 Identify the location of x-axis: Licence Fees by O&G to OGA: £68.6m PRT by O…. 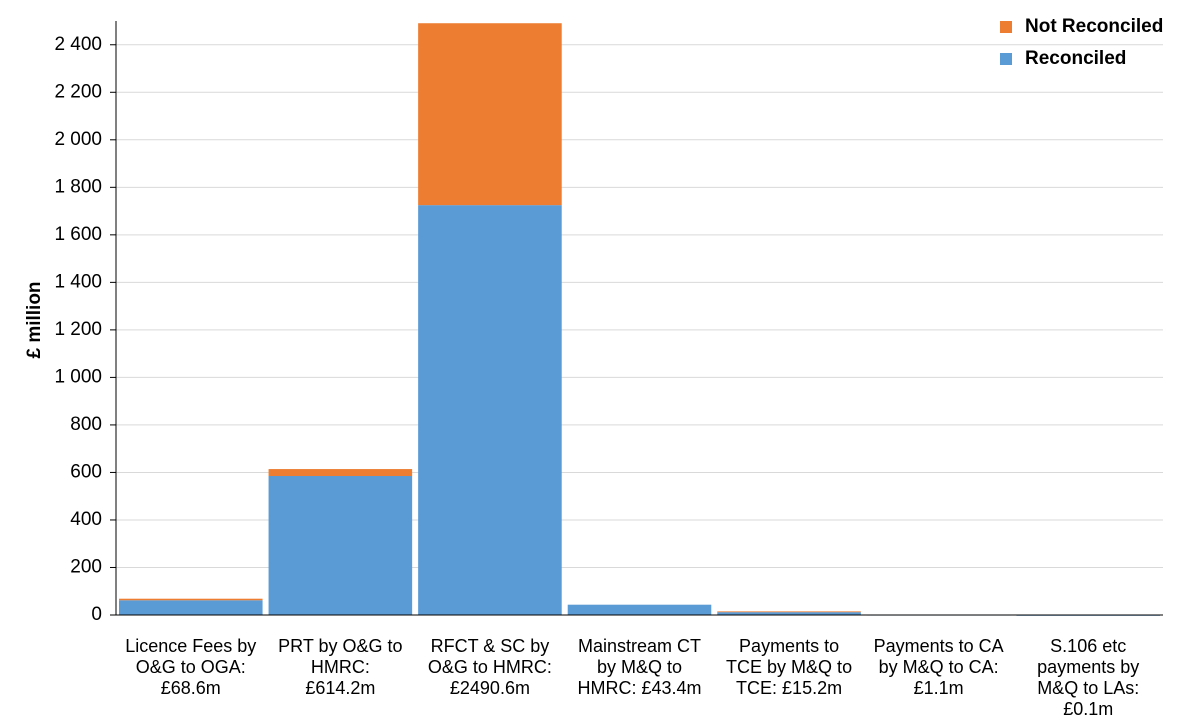
(639, 666).